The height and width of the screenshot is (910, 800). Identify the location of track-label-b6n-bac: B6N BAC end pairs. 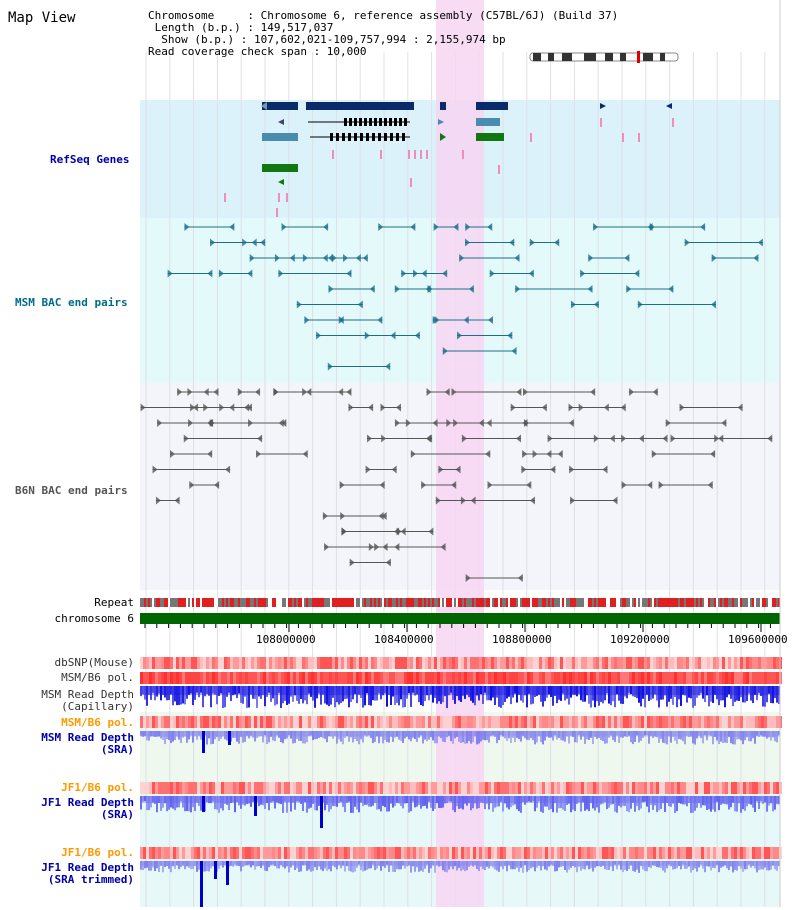
(71, 490).